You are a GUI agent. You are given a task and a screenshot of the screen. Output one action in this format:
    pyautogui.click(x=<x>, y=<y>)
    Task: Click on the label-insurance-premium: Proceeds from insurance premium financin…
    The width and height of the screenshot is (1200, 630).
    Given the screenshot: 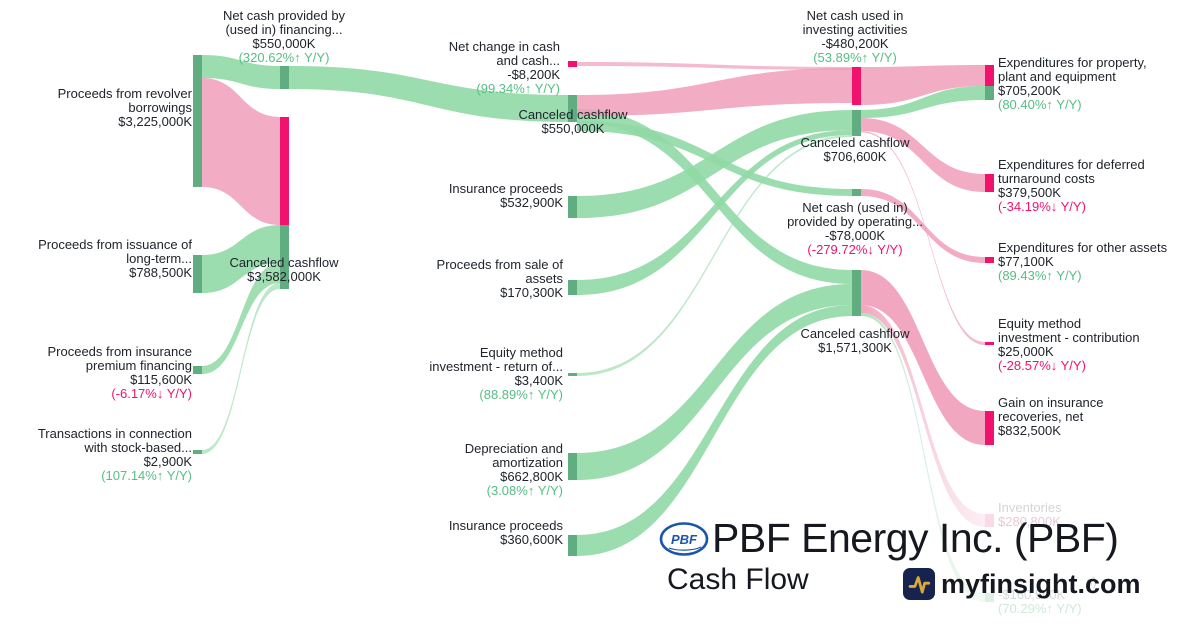 What is the action you would take?
    pyautogui.click(x=119, y=372)
    